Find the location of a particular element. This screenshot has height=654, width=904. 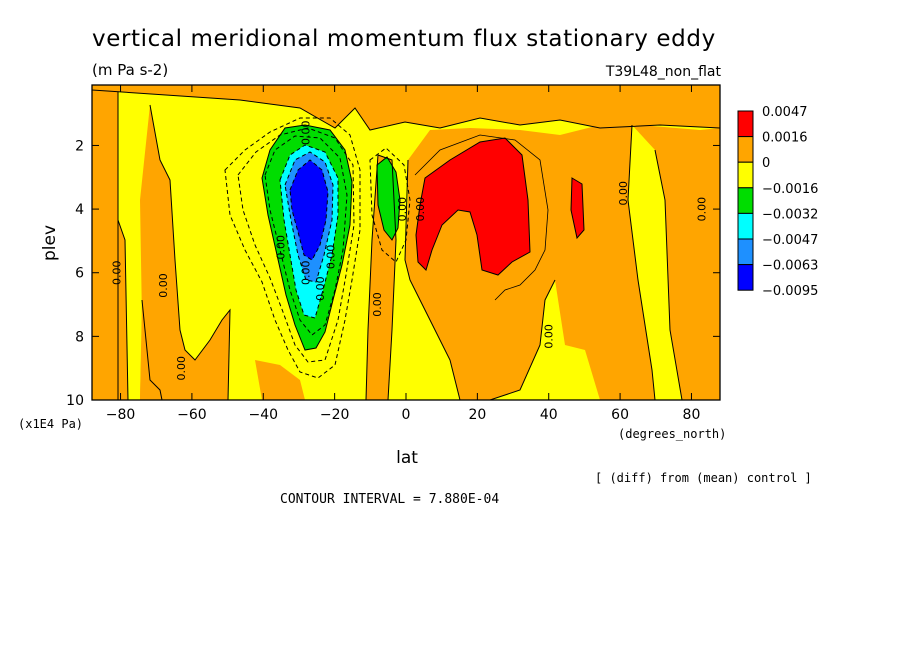

y-axis-label: plev is located at coordinates (50, 243).